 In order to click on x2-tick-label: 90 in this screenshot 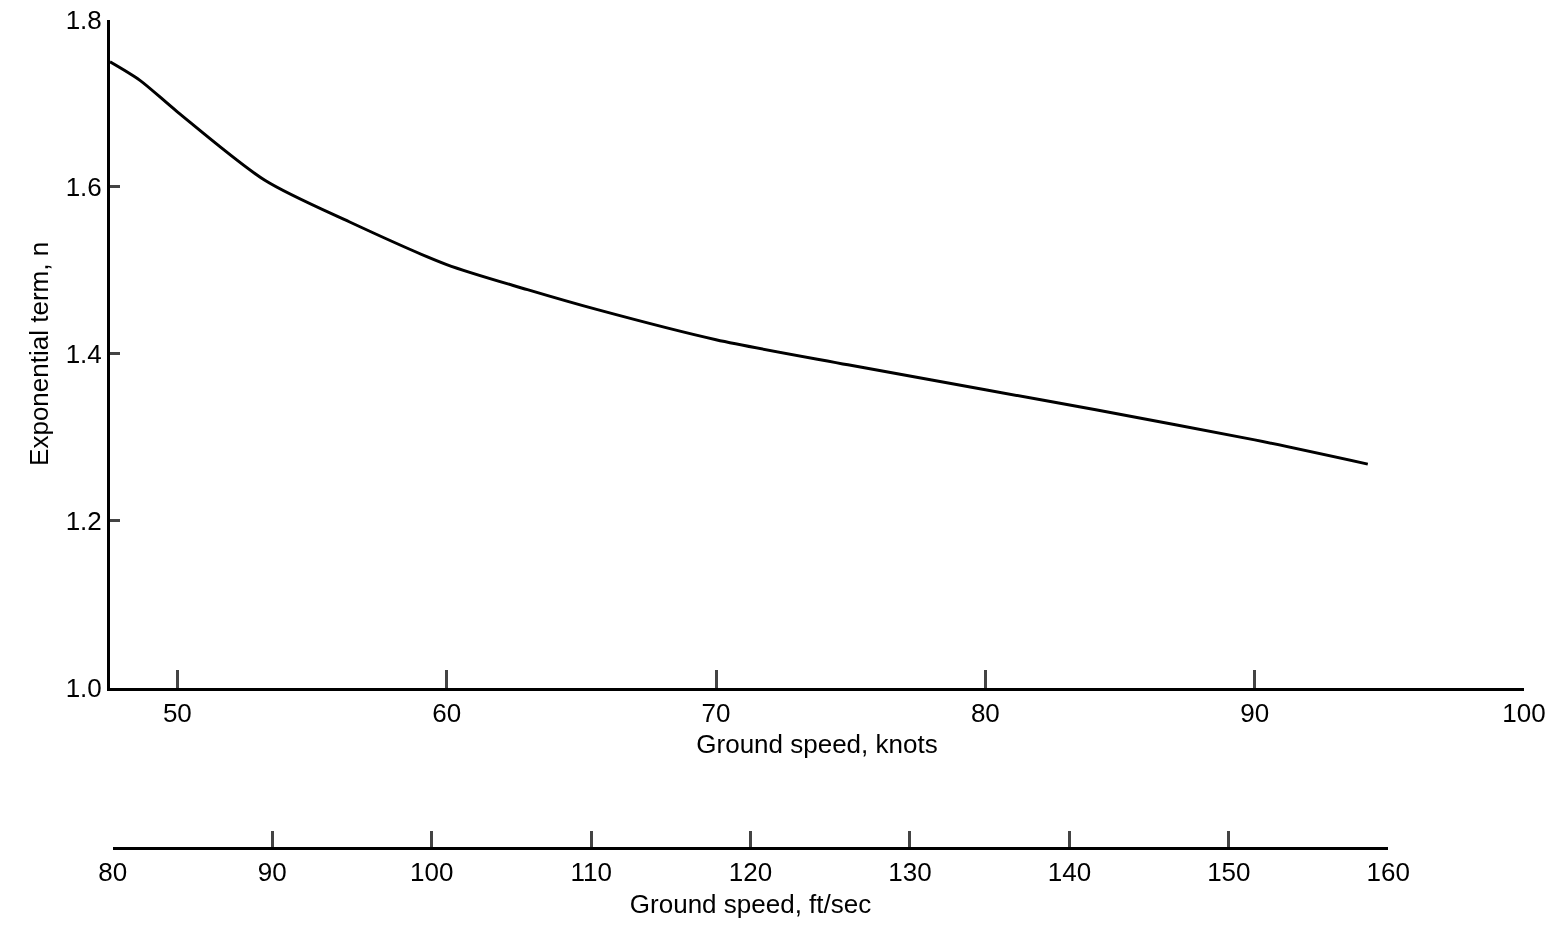, I will do `click(272, 872)`.